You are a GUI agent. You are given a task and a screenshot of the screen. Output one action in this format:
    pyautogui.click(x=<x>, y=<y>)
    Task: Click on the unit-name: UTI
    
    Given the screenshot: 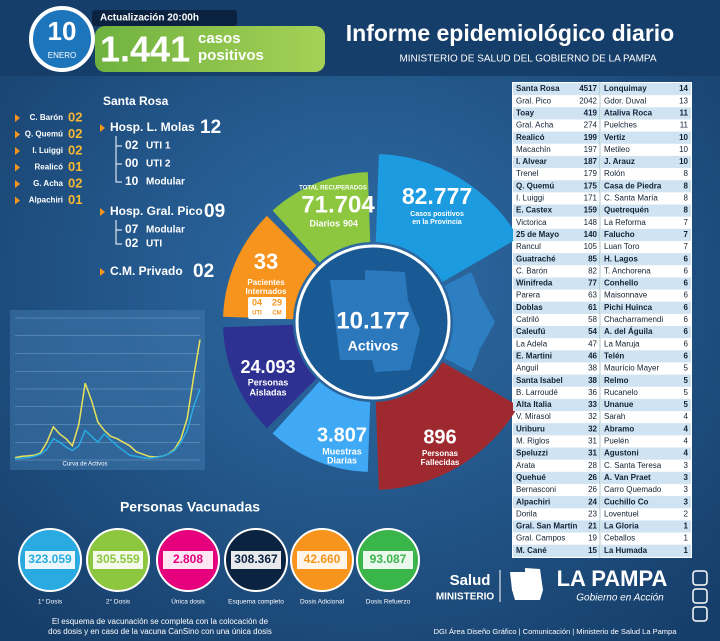 What is the action you would take?
    pyautogui.click(x=154, y=244)
    